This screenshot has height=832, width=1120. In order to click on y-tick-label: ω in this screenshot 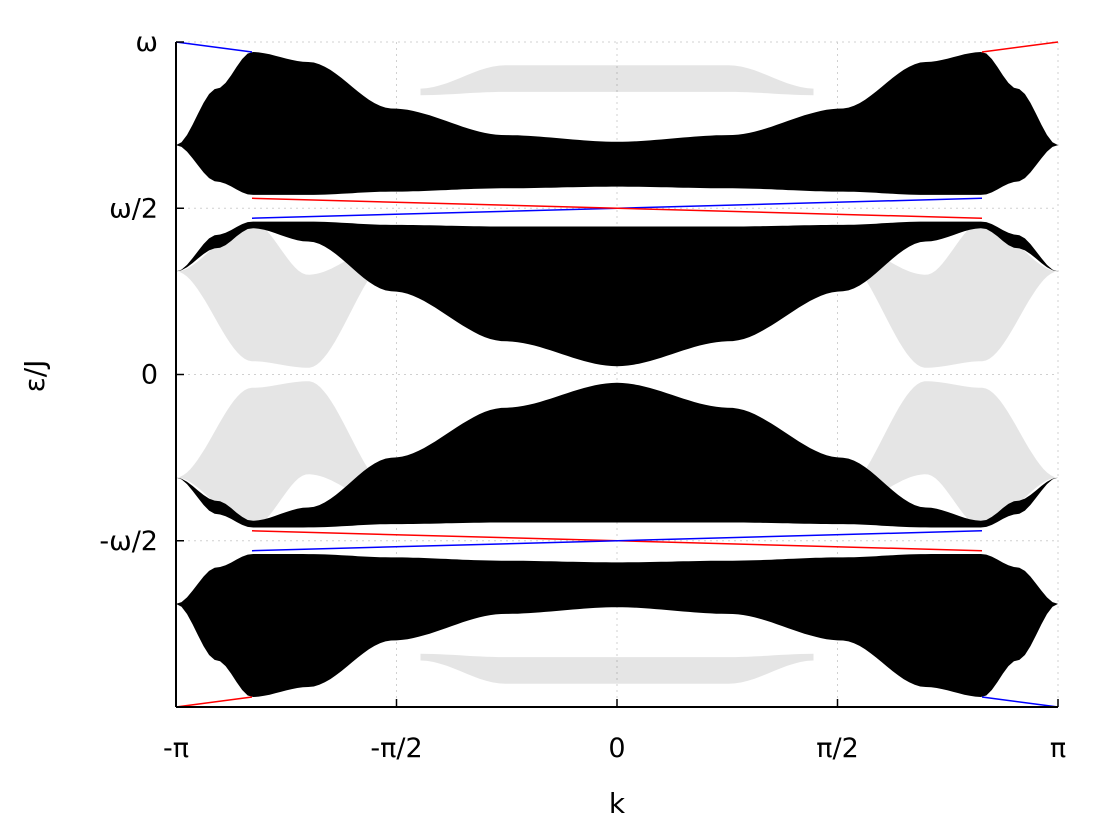, I will do `click(146, 42)`.